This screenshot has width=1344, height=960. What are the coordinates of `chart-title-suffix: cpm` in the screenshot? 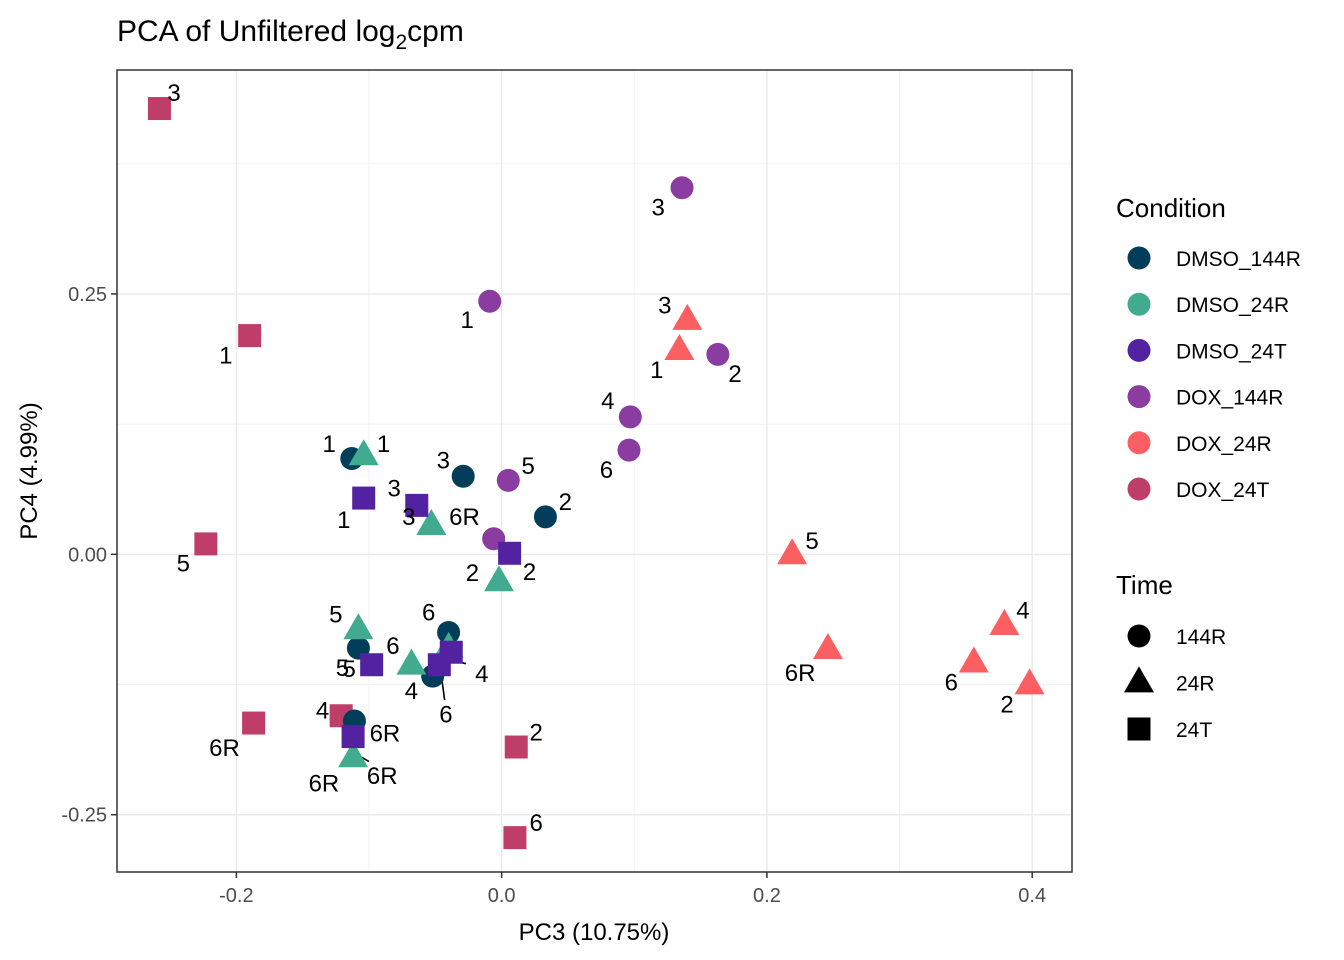 It's located at (435, 31).